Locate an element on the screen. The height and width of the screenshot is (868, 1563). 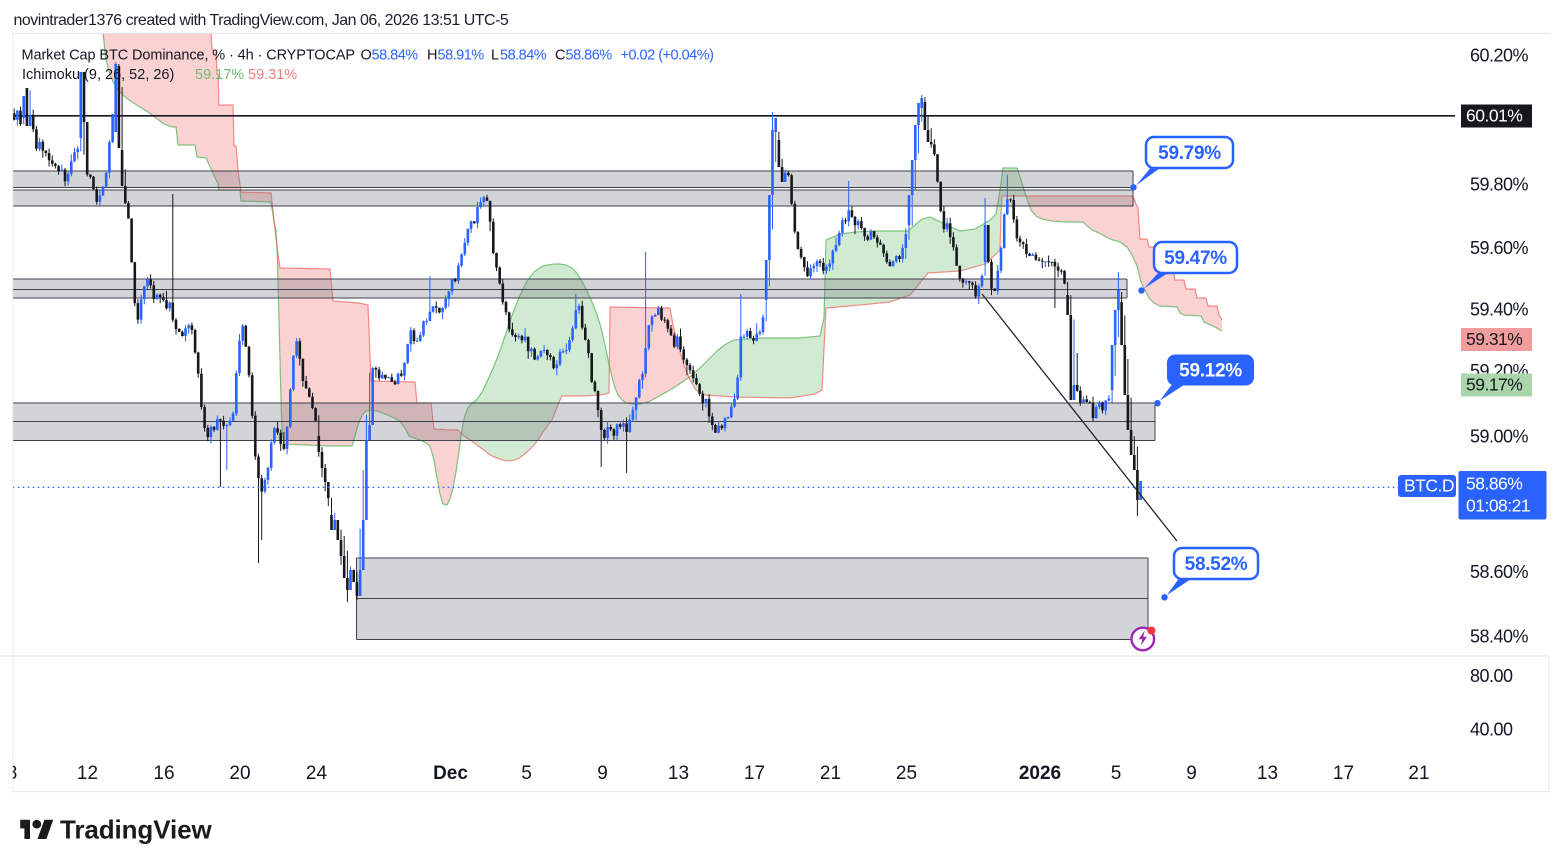
svg-text: 12 is located at coordinates (87, 773).